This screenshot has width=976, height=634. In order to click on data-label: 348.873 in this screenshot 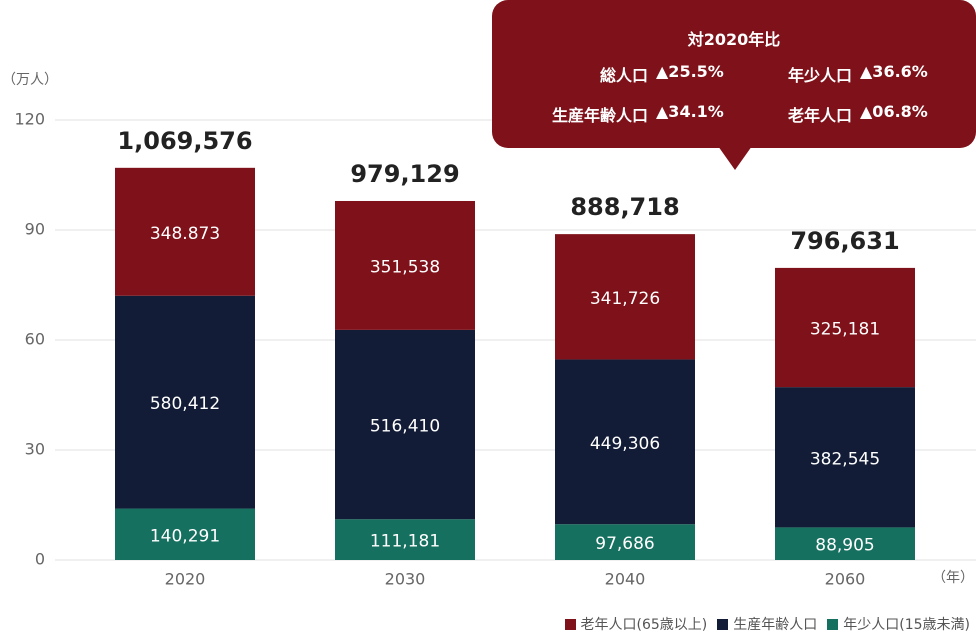, I will do `click(185, 234)`.